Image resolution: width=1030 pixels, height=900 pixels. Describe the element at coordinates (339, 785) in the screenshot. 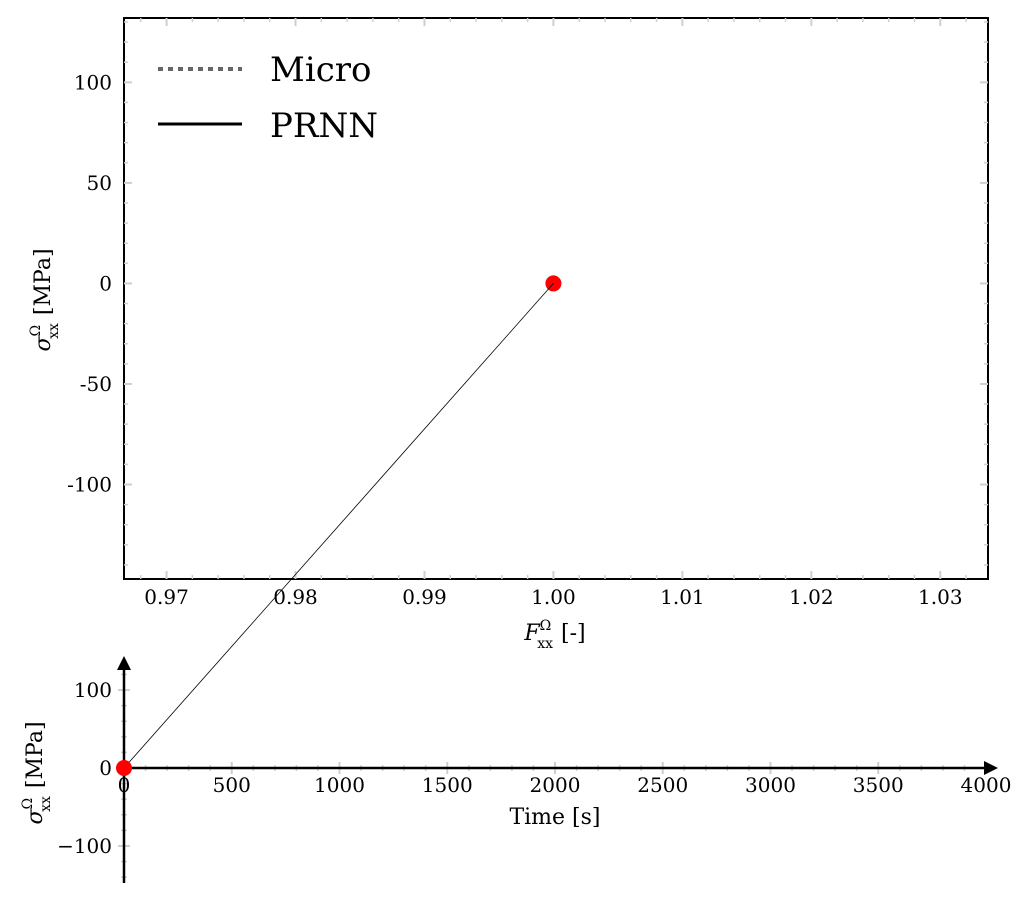

I see `bottom-x-tick-label: 1000` at that location.